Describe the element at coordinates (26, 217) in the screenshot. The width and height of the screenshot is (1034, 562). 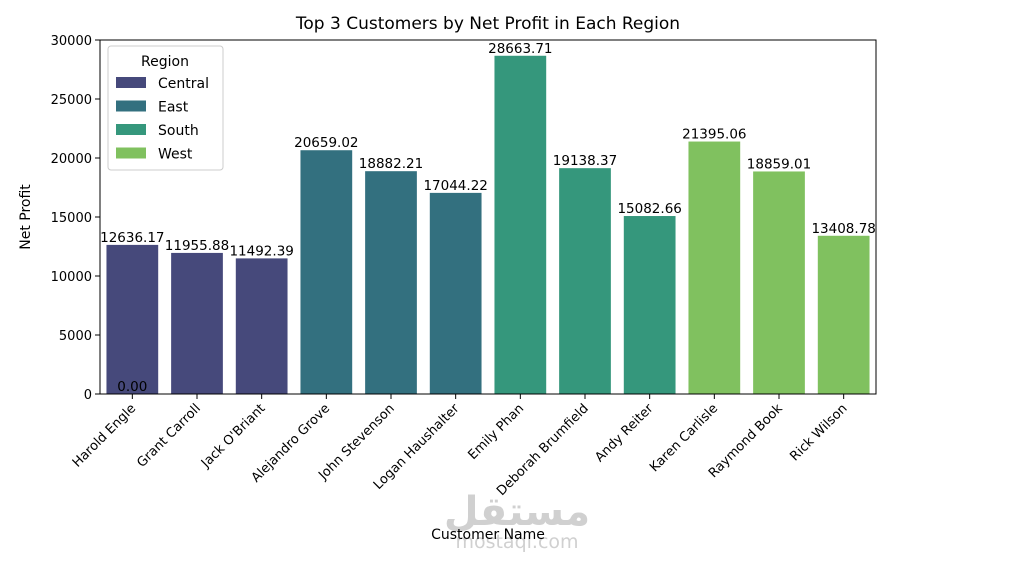
I see `y-axis-label: Net Profit` at that location.